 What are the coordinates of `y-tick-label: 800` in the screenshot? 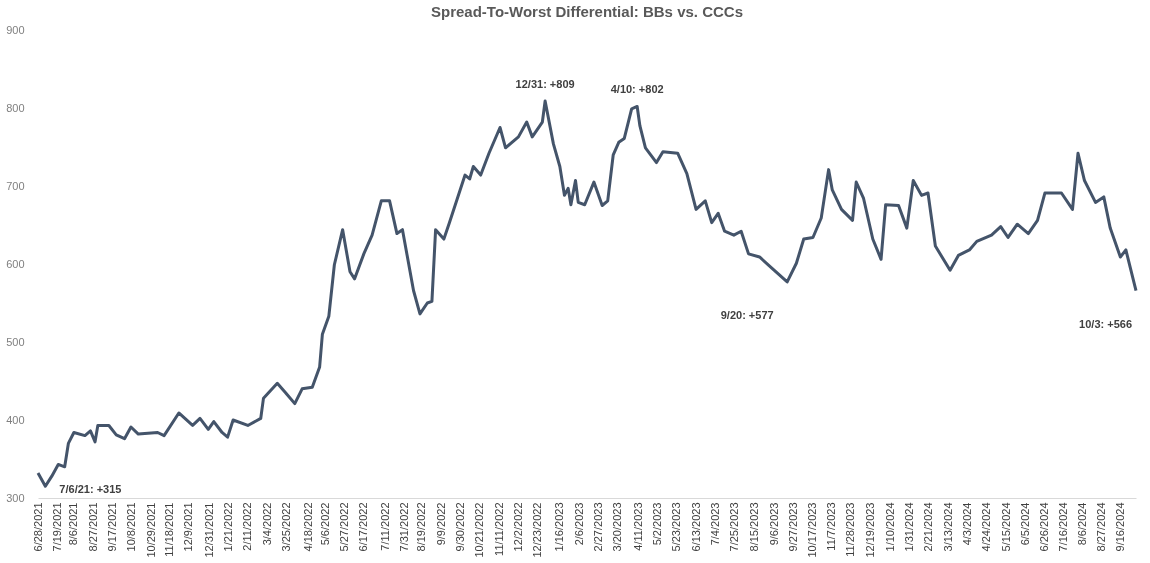 It's located at (15, 107).